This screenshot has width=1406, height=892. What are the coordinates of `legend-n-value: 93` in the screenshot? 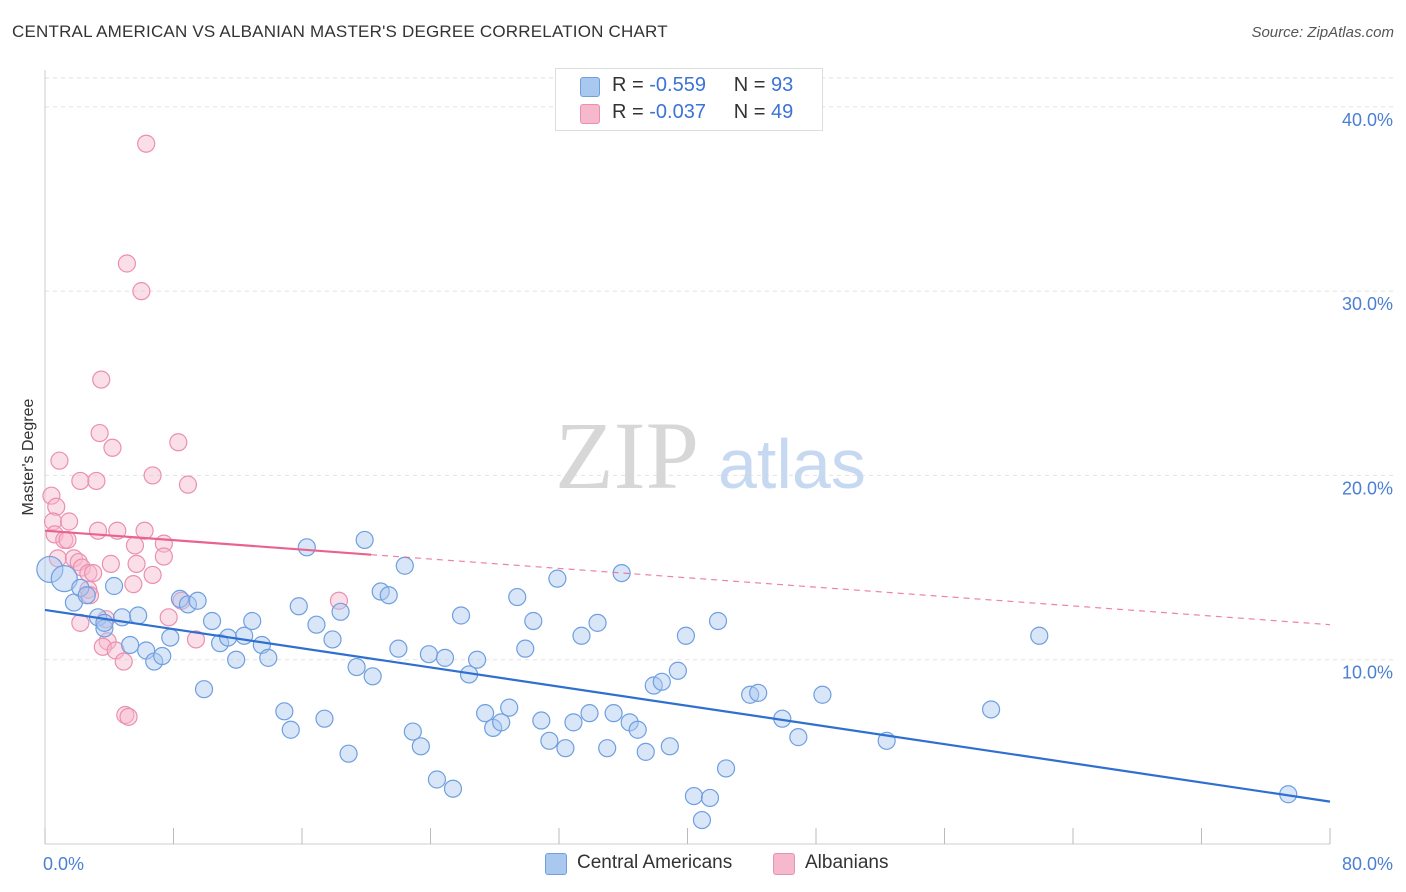 It's located at (782, 85).